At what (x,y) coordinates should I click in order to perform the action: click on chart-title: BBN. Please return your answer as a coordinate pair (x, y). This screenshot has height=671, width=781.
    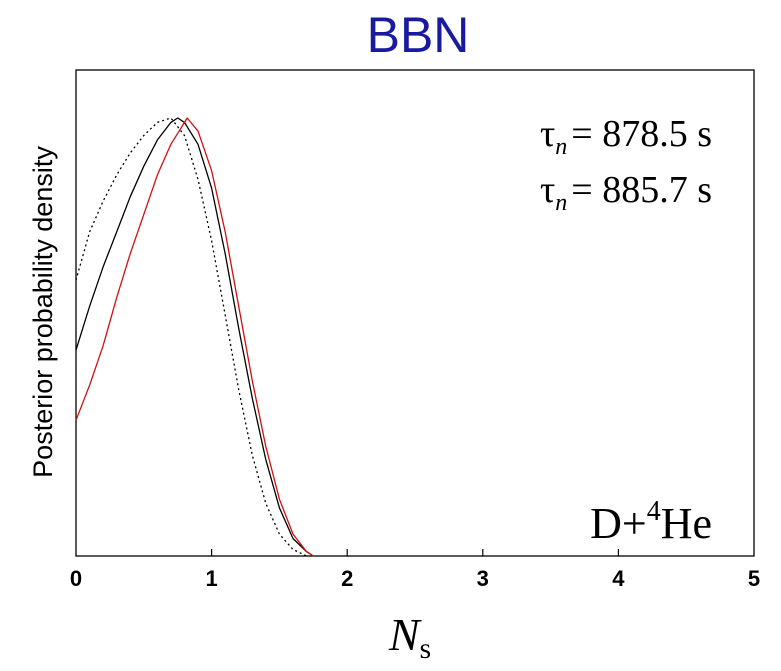
    Looking at the image, I should click on (418, 35).